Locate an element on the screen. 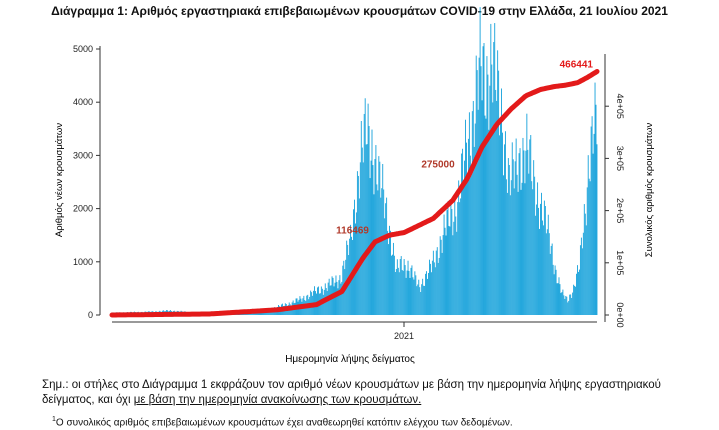 Image resolution: width=719 pixels, height=430 pixels. y-tick-label-left: 0 is located at coordinates (90, 315).